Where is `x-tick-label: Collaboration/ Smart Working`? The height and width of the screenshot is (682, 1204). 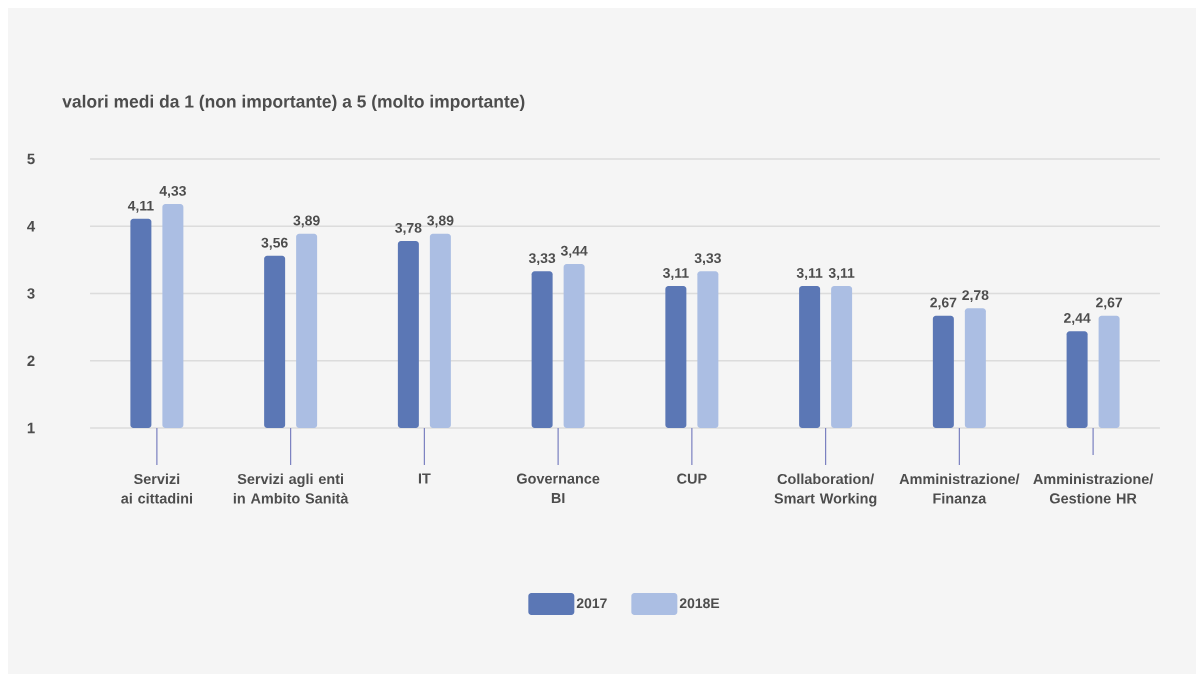
x-tick-label: Collaboration/ Smart Working is located at coordinates (825, 490).